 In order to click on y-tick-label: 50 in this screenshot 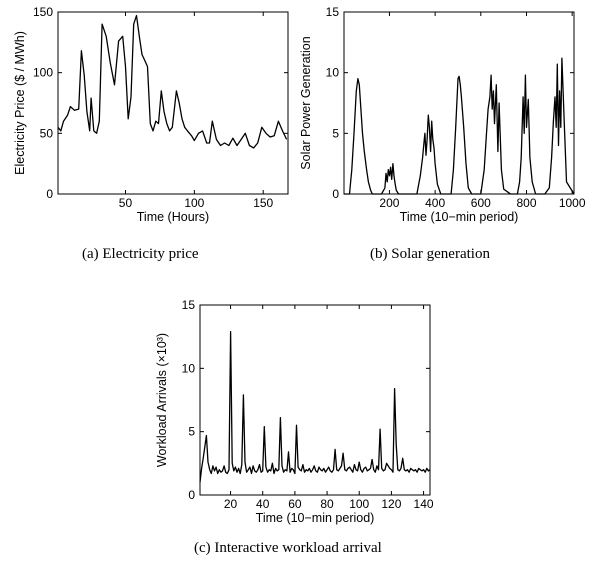, I will do `click(47, 133)`.